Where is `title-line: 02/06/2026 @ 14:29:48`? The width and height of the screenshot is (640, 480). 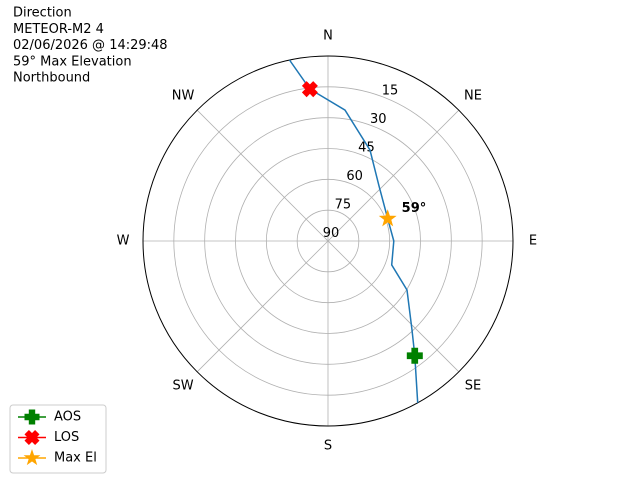 title-line: 02/06/2026 @ 14:29:48 is located at coordinates (90, 45).